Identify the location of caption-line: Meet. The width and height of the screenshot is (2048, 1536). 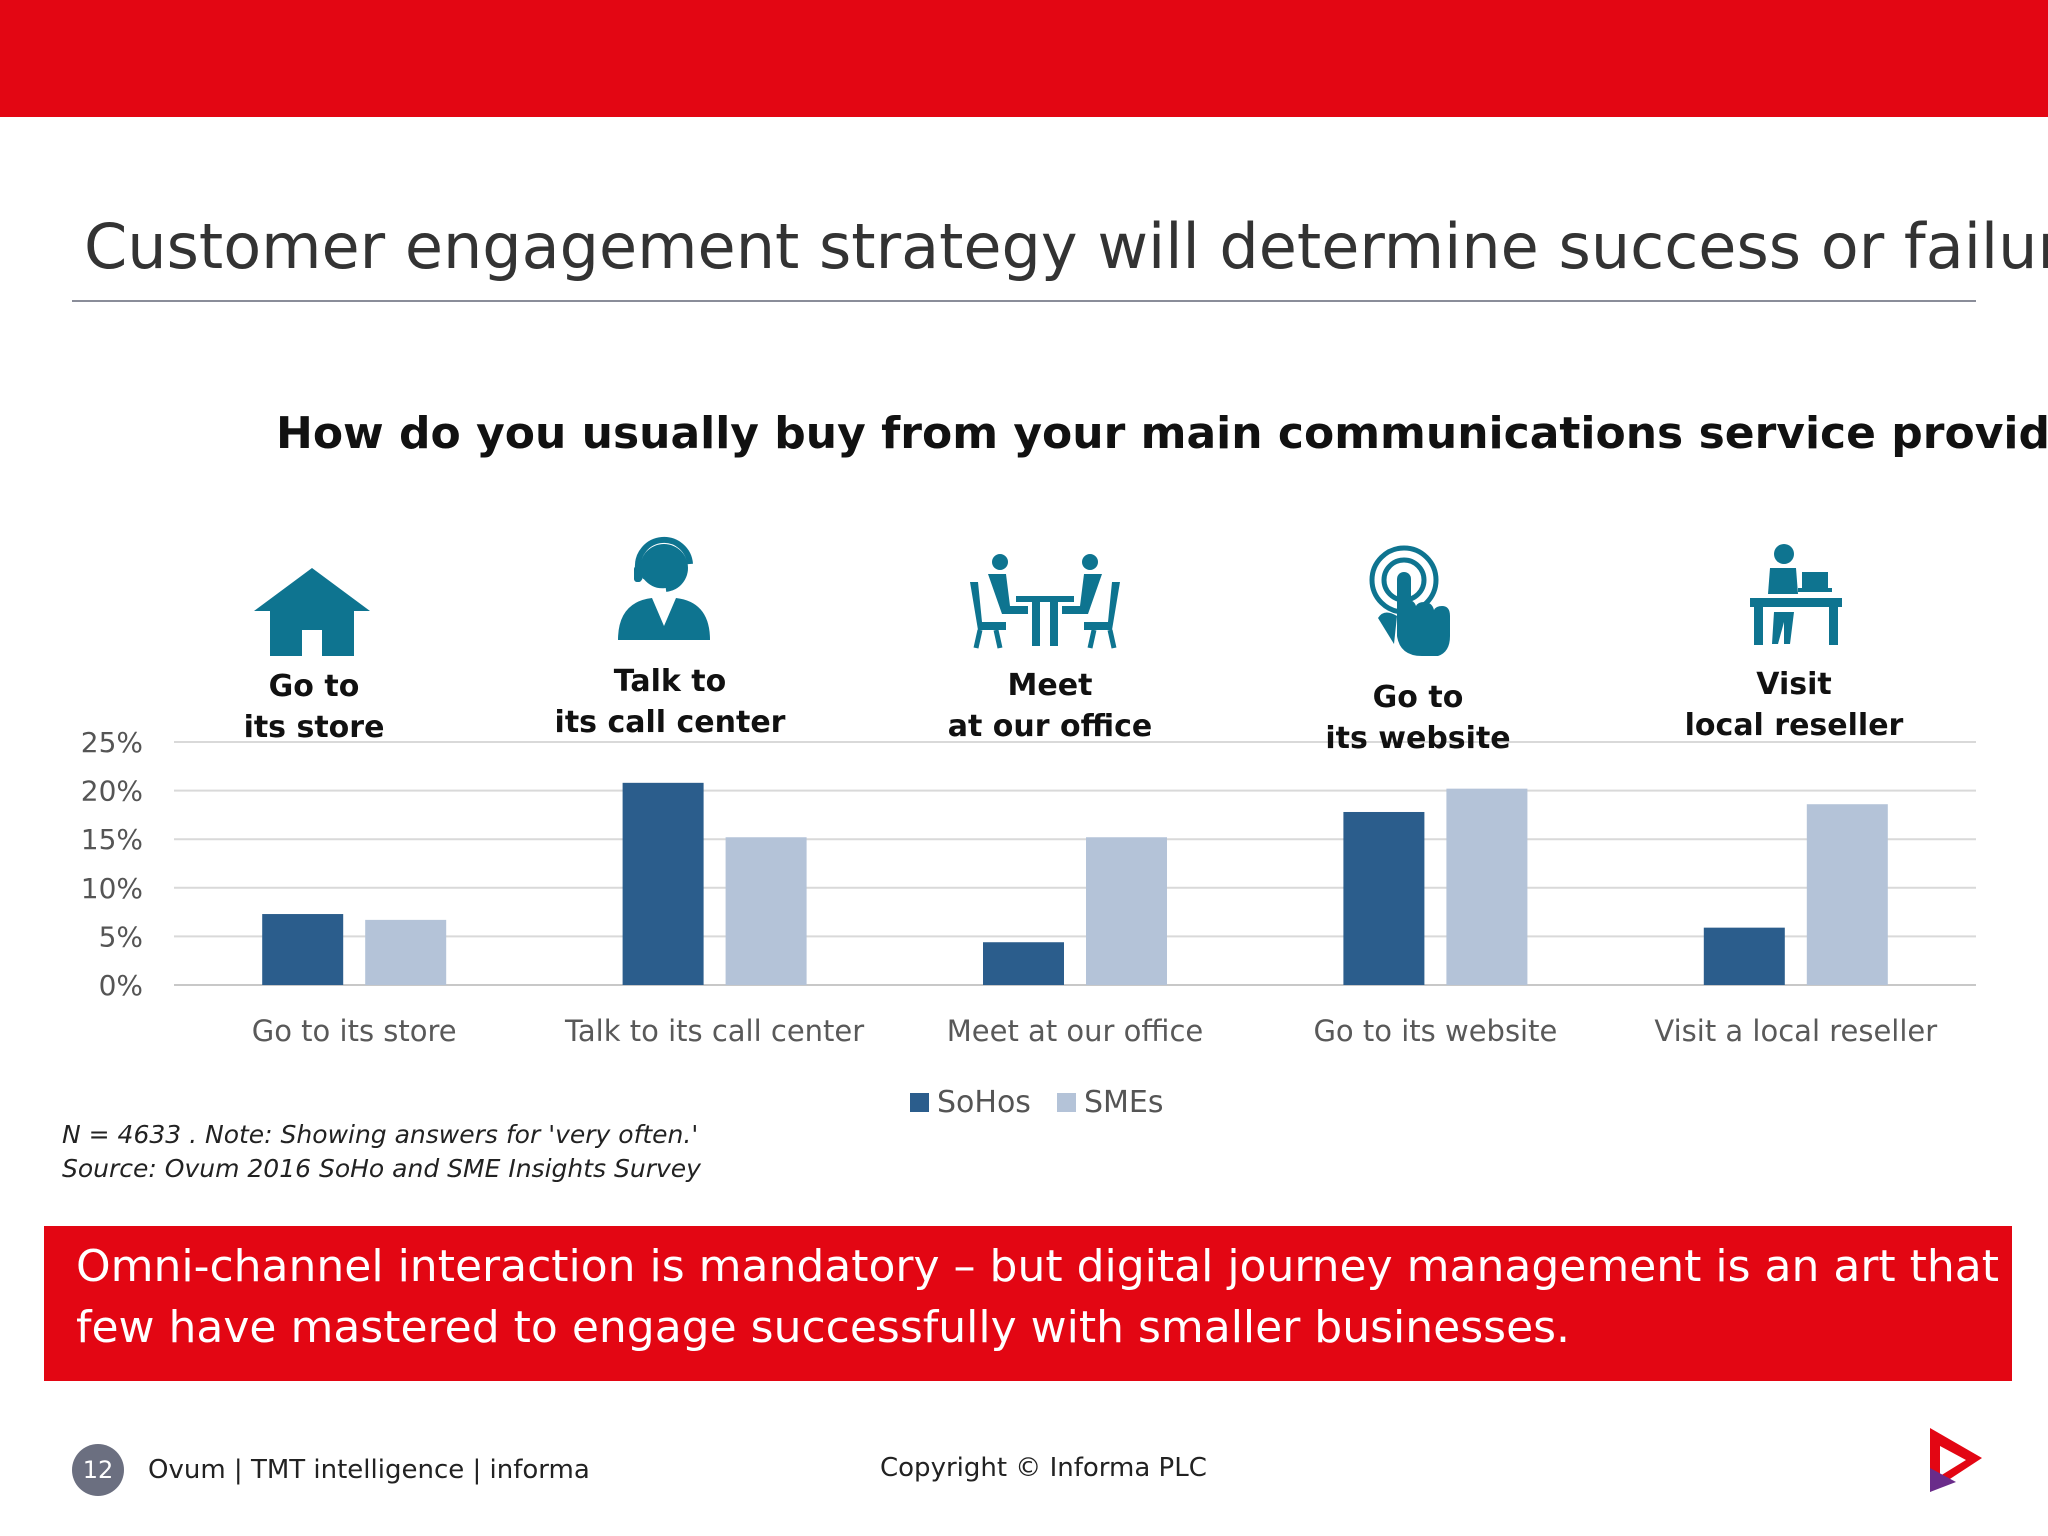
(1050, 685).